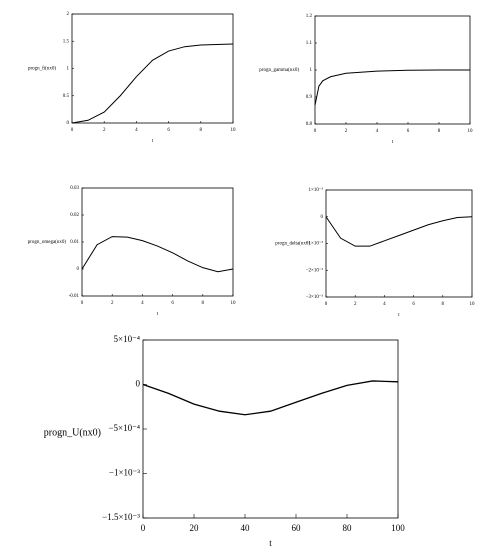  I want to click on y-axis-label: progn_fi(nx0), so click(42, 69).